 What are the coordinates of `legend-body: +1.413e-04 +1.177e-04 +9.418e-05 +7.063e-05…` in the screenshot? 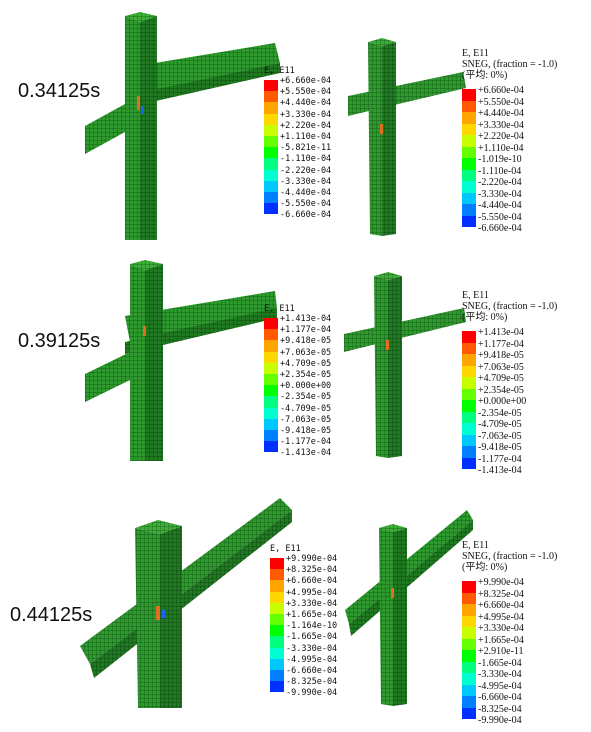 It's located at (304, 389).